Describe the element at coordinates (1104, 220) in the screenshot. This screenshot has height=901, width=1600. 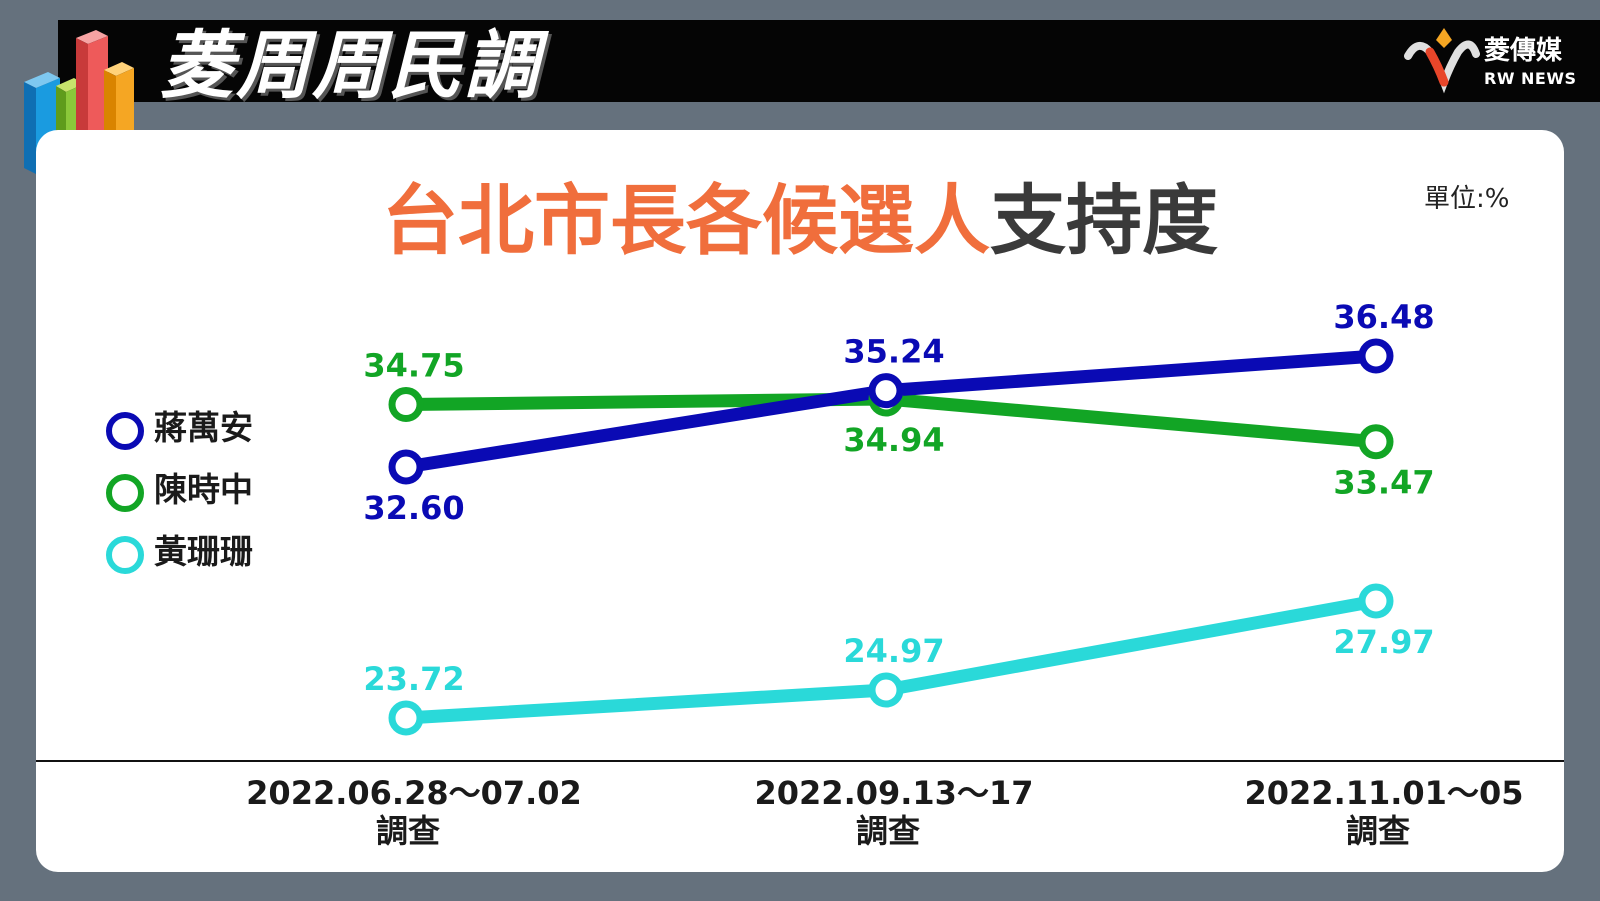
I see `chart-title-rest: 支持度` at that location.